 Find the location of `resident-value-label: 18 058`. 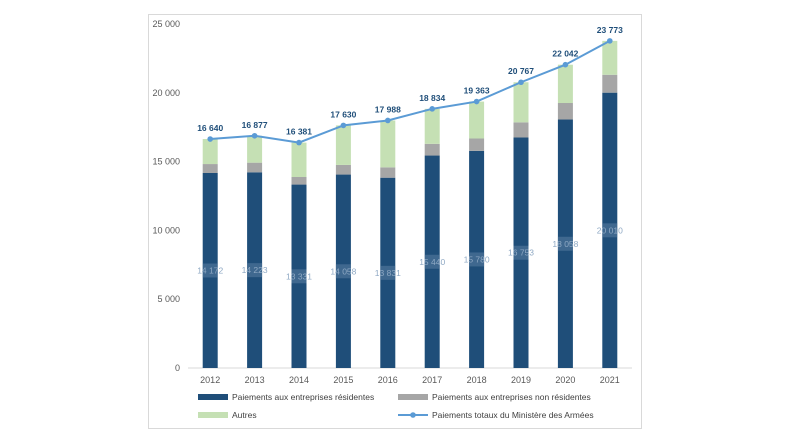

resident-value-label: 18 058 is located at coordinates (565, 244).